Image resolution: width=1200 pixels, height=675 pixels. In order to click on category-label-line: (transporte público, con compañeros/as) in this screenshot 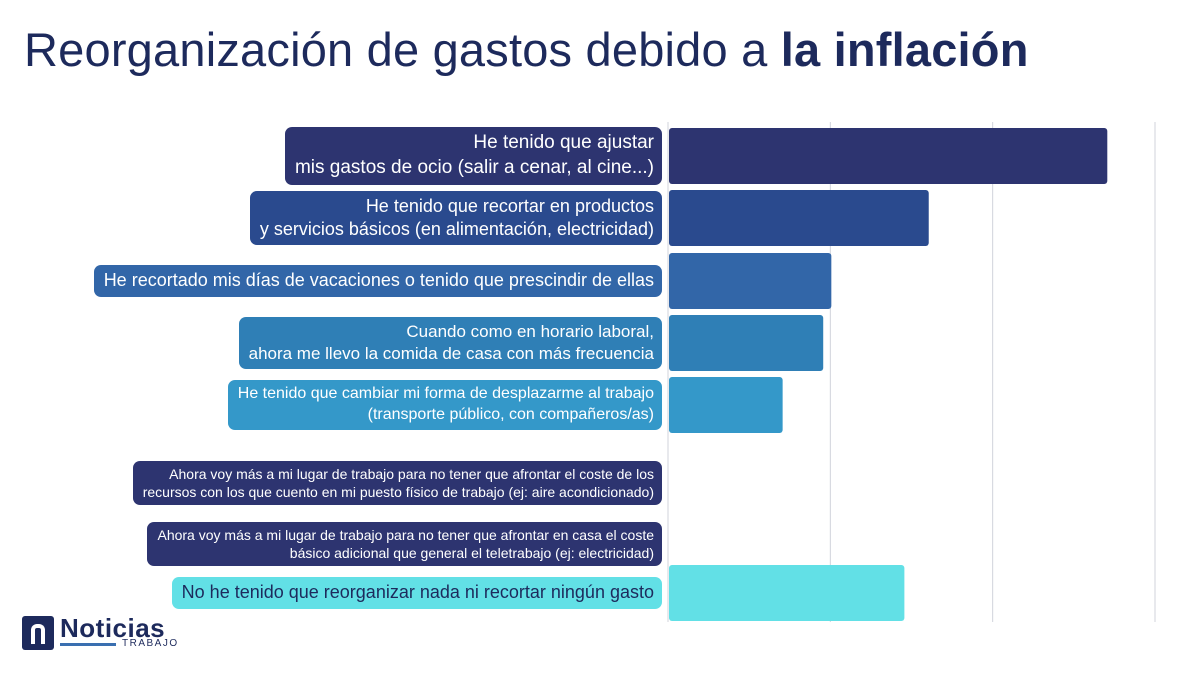, I will do `click(510, 414)`.